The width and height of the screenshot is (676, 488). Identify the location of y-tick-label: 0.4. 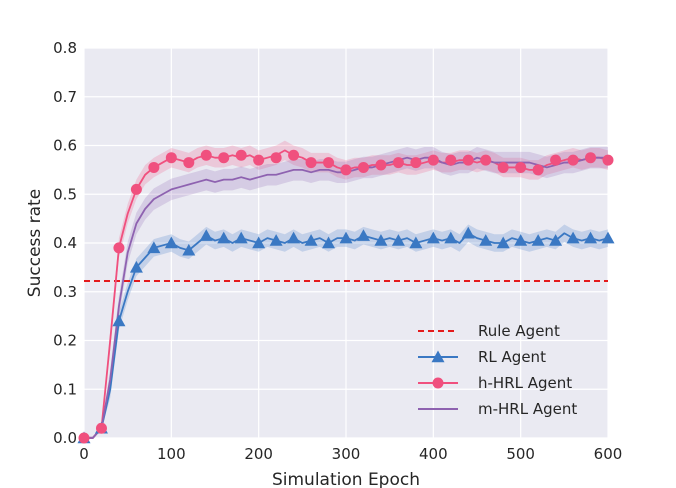
(65, 243).